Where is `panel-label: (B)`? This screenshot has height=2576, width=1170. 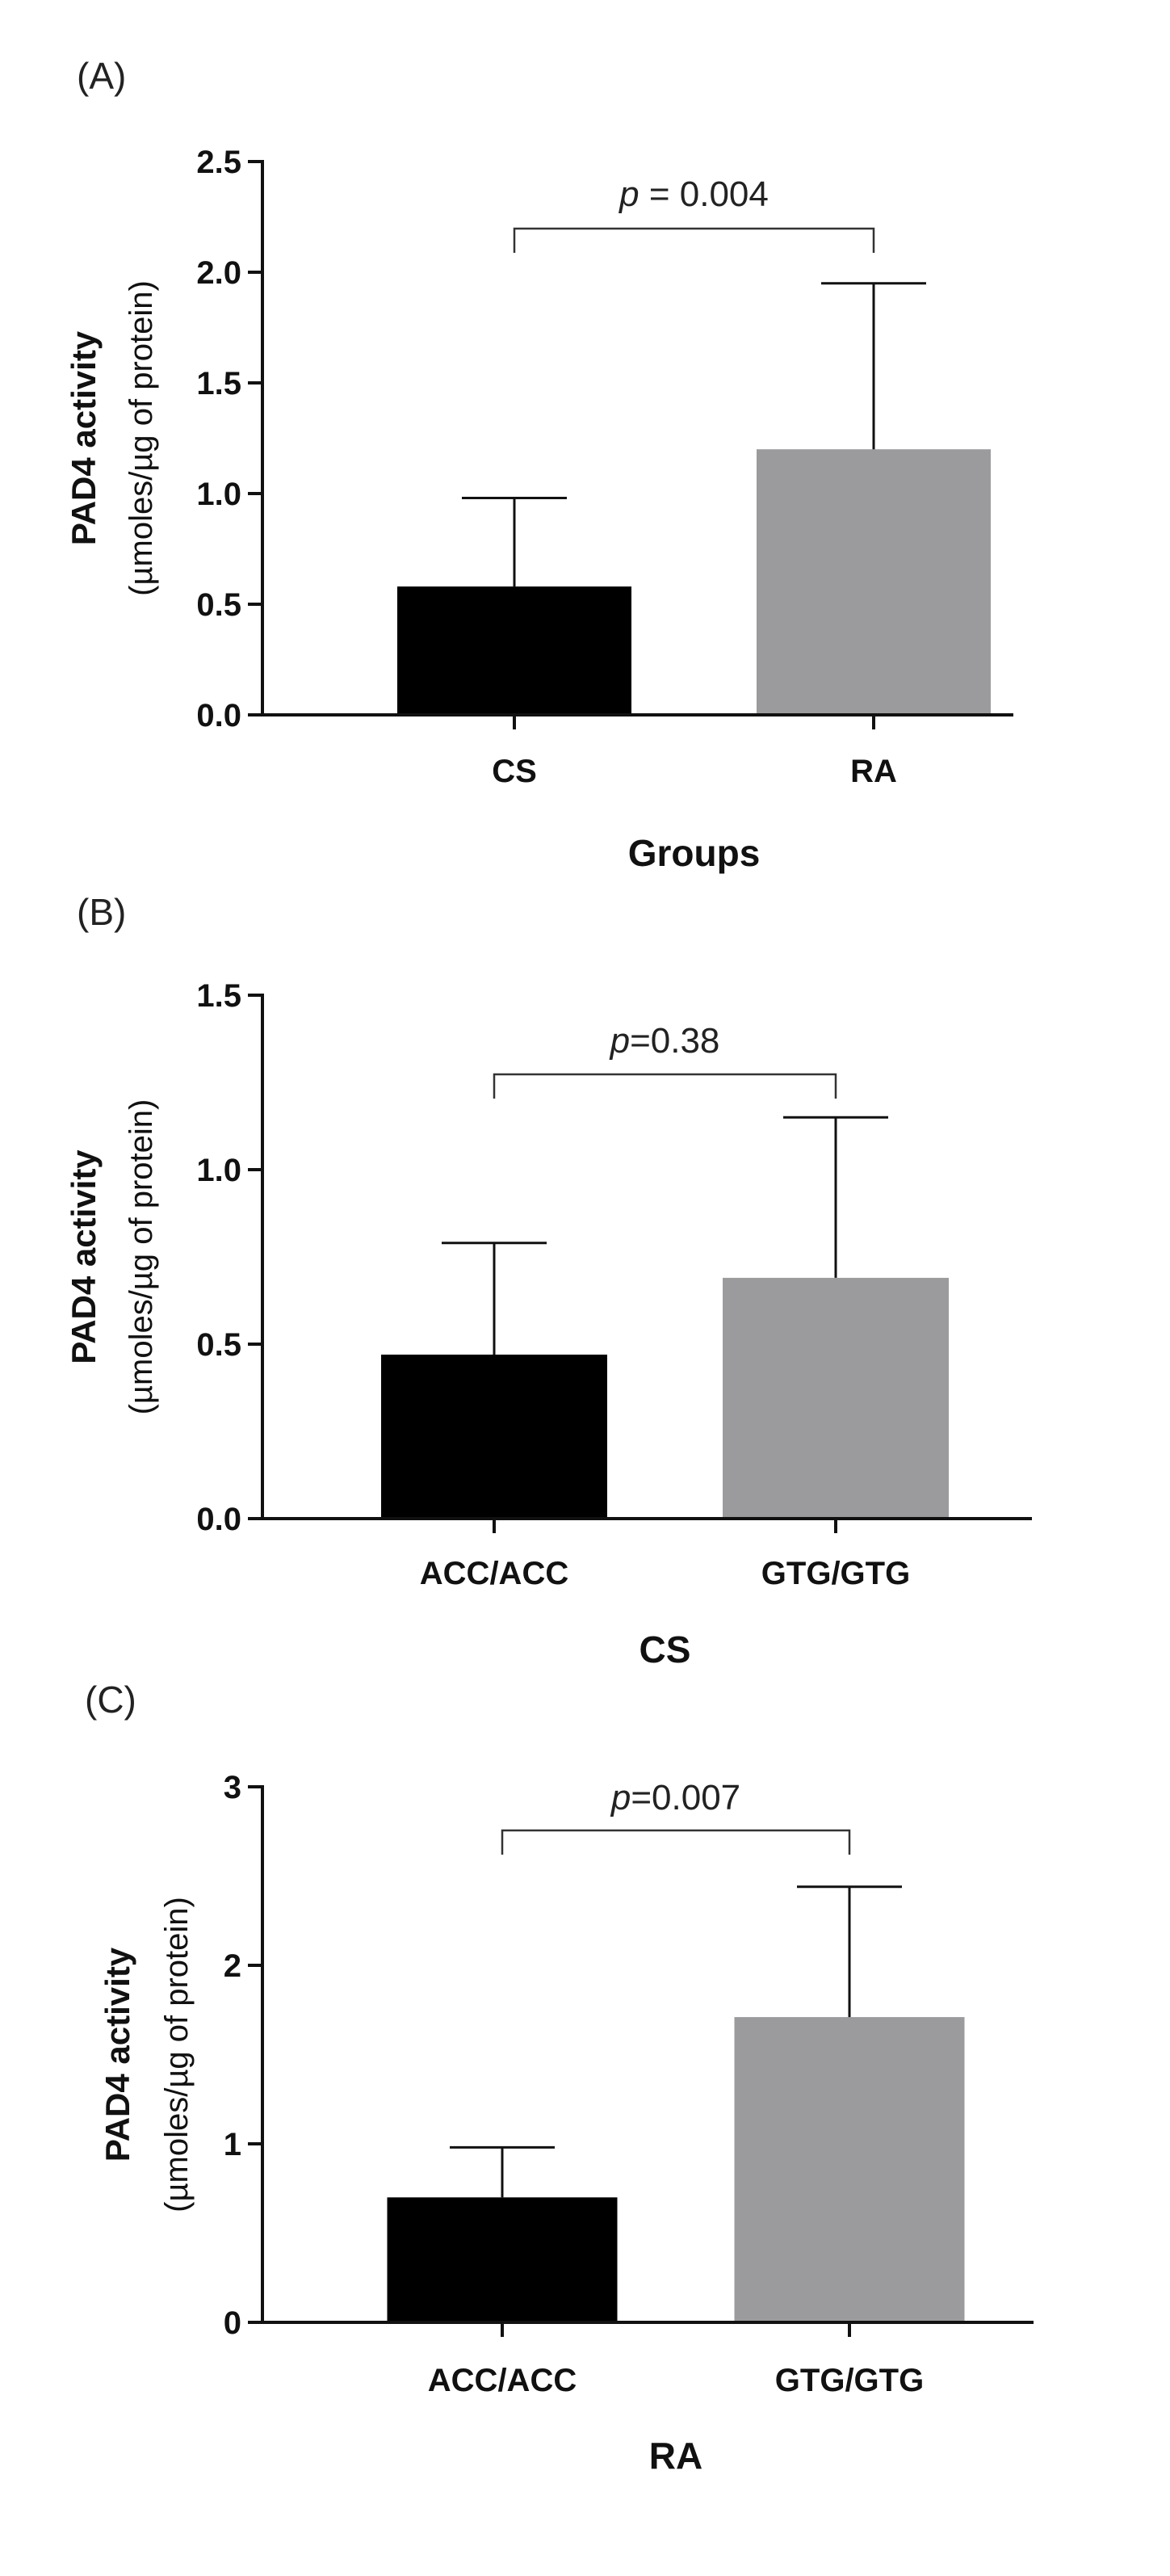
panel-label: (B) is located at coordinates (101, 912).